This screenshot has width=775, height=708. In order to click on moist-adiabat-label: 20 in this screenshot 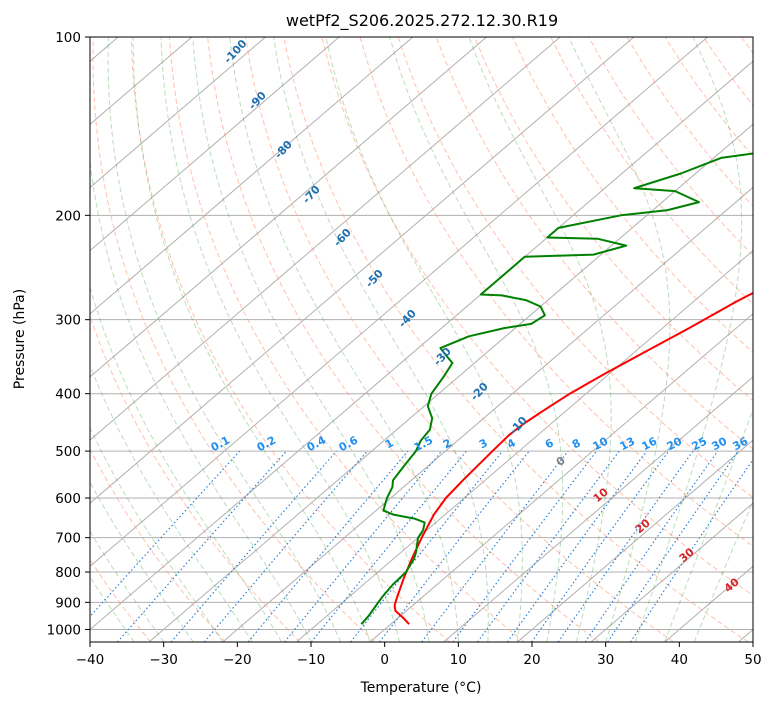, I will do `click(643, 526)`.